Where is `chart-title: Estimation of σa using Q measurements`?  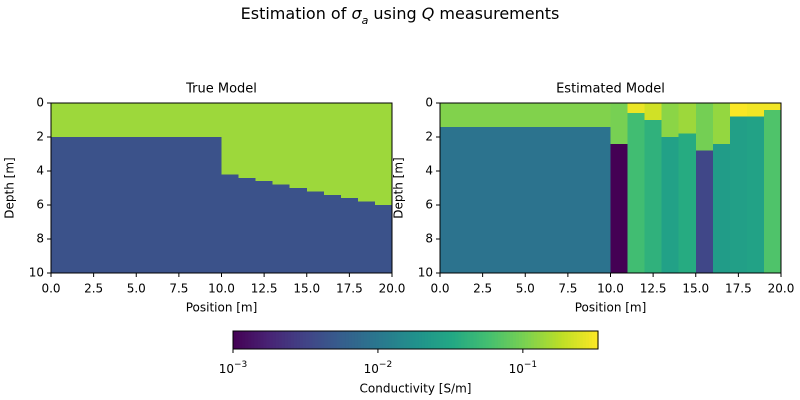 chart-title: Estimation of σa using Q measurements is located at coordinates (400, 15).